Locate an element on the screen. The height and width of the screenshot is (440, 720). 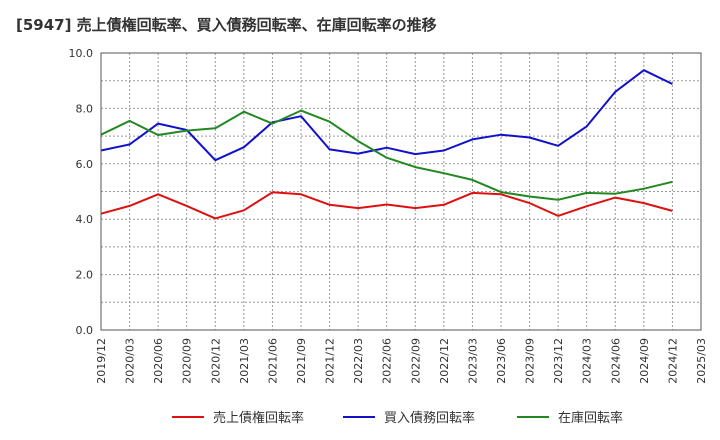
y-tick-label: 10.0 is located at coordinates (81, 53).